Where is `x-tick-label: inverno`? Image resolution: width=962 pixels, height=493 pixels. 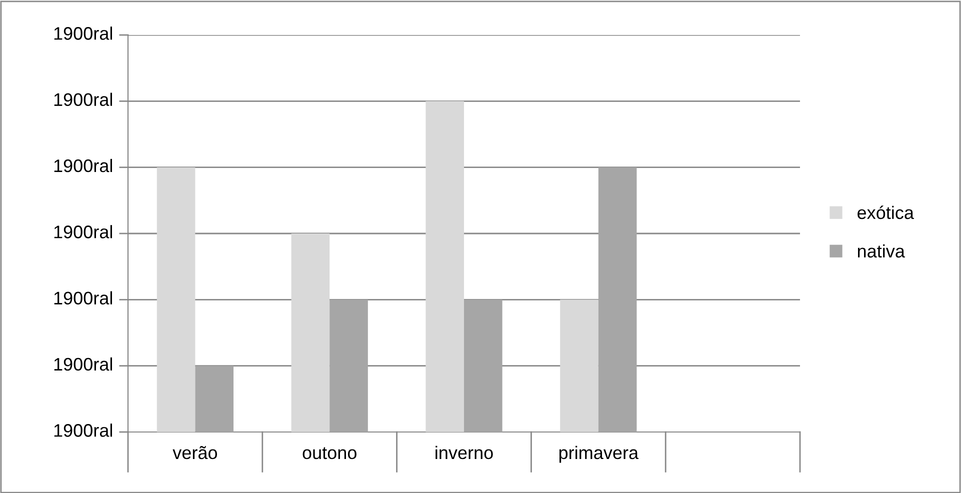
x-tick-label: inverno is located at coordinates (464, 453).